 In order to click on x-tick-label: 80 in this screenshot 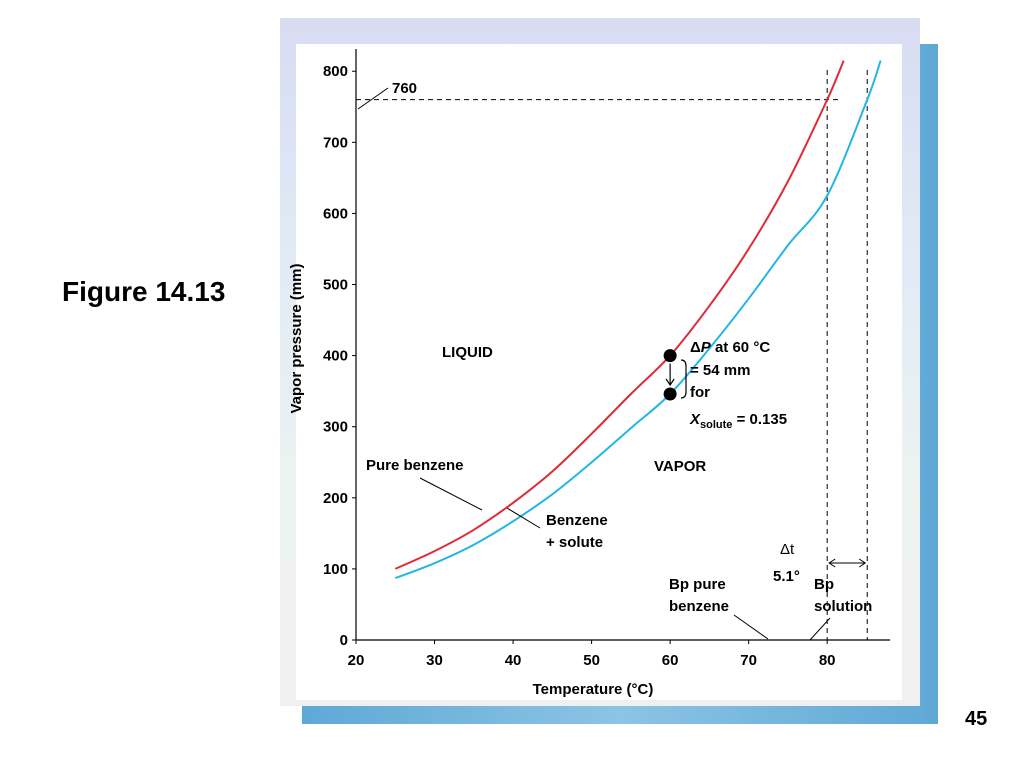, I will do `click(827, 660)`.